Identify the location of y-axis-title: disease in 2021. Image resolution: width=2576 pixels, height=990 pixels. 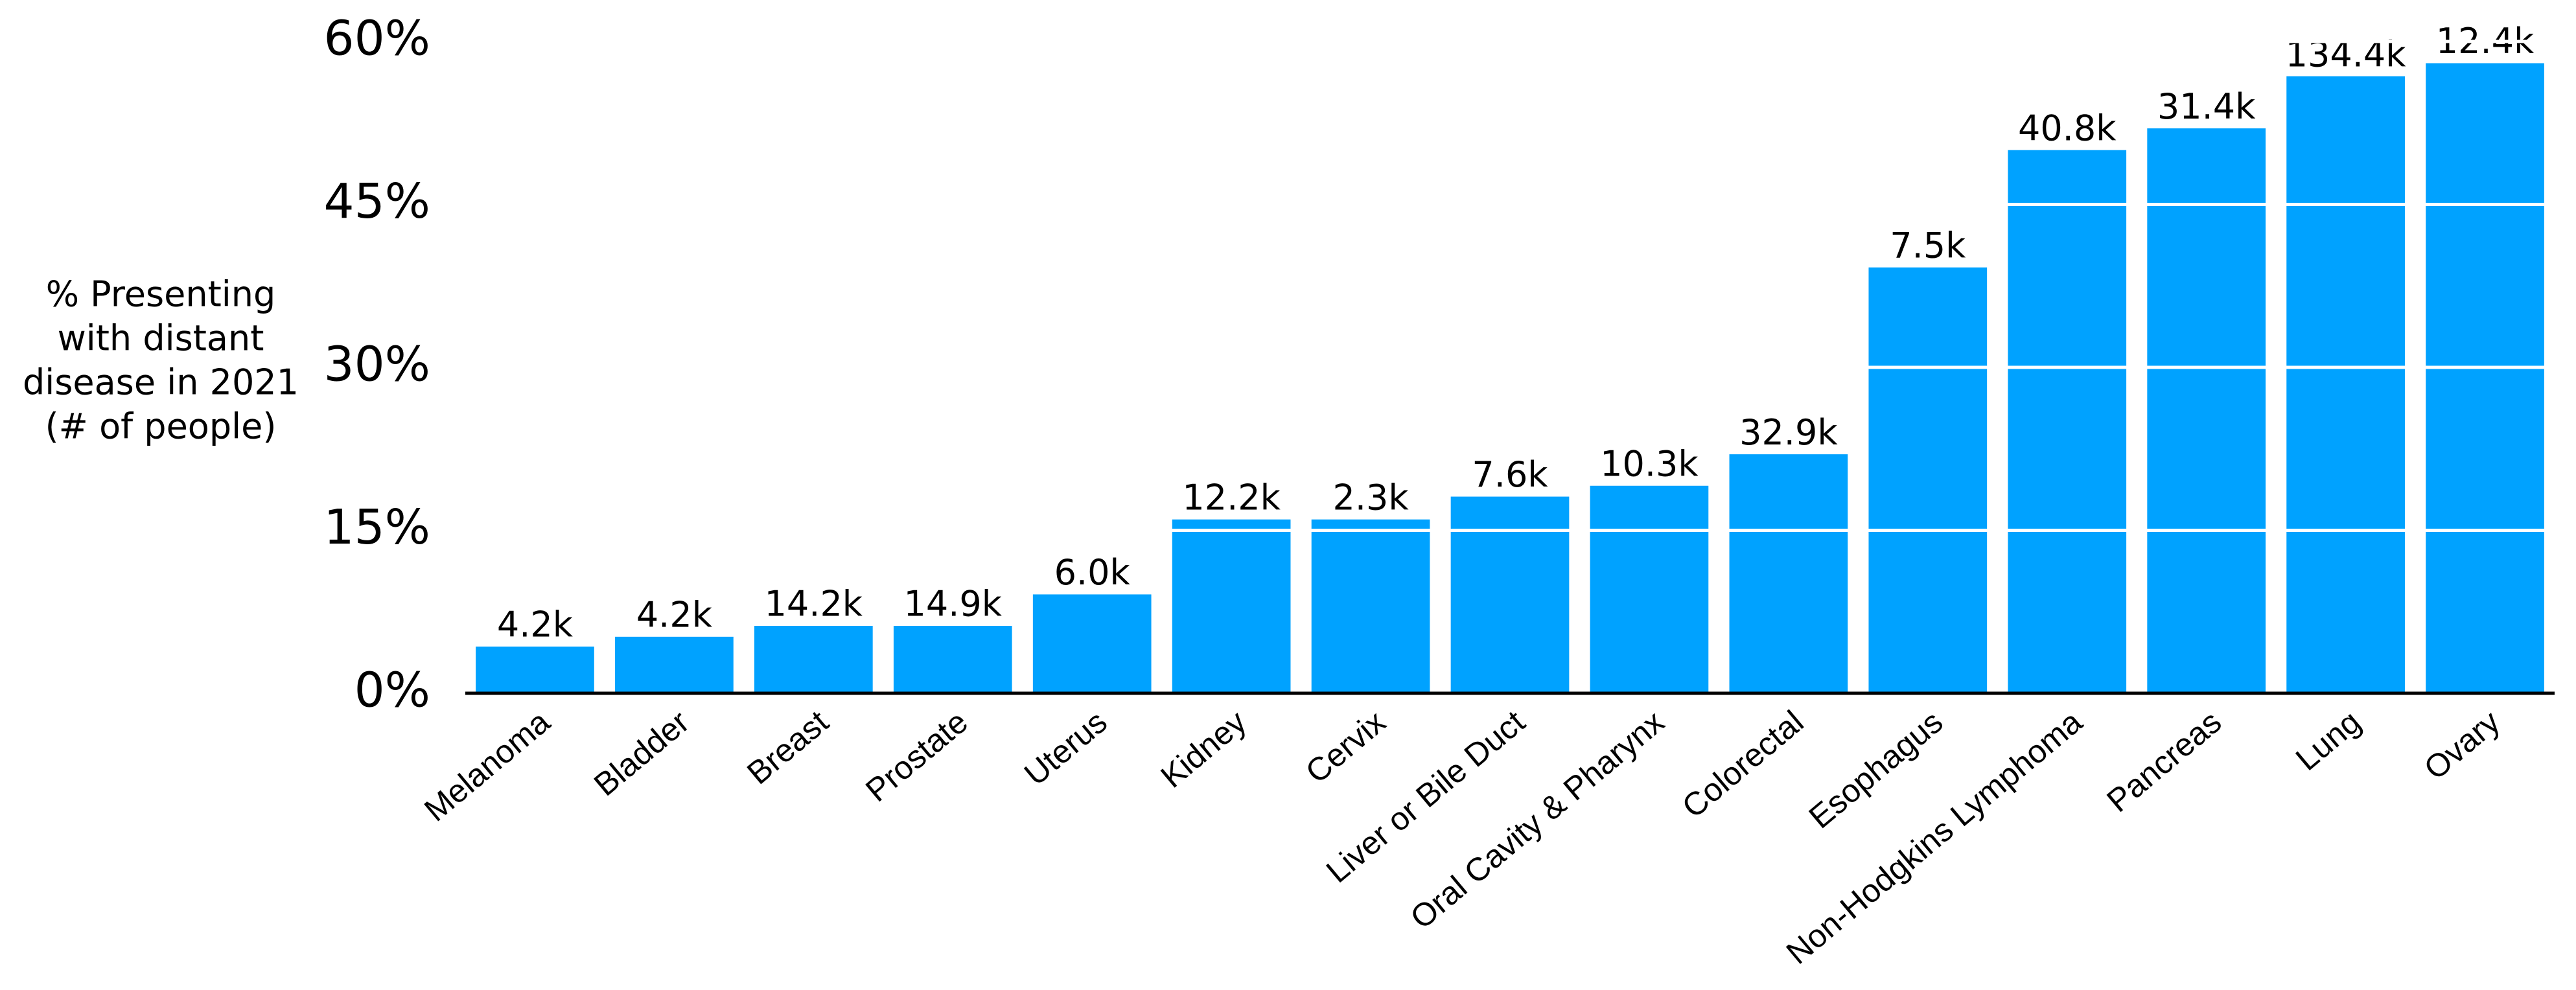
(161, 382).